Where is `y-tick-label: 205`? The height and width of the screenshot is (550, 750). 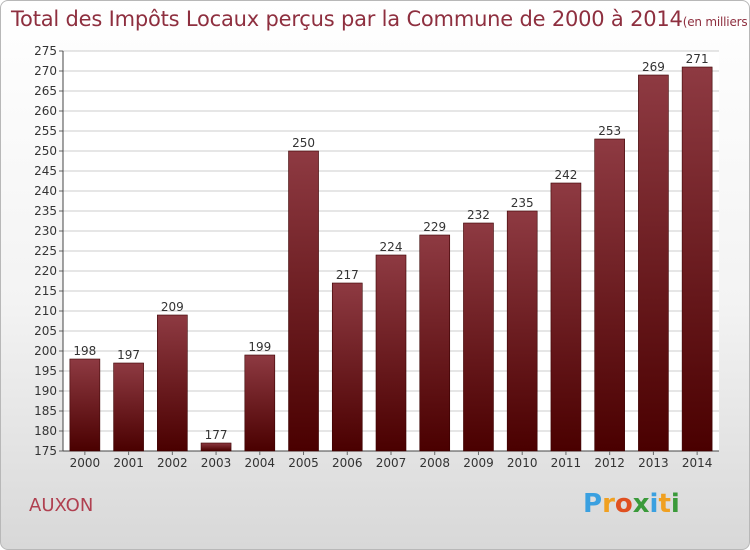 y-tick-label: 205 is located at coordinates (45, 331).